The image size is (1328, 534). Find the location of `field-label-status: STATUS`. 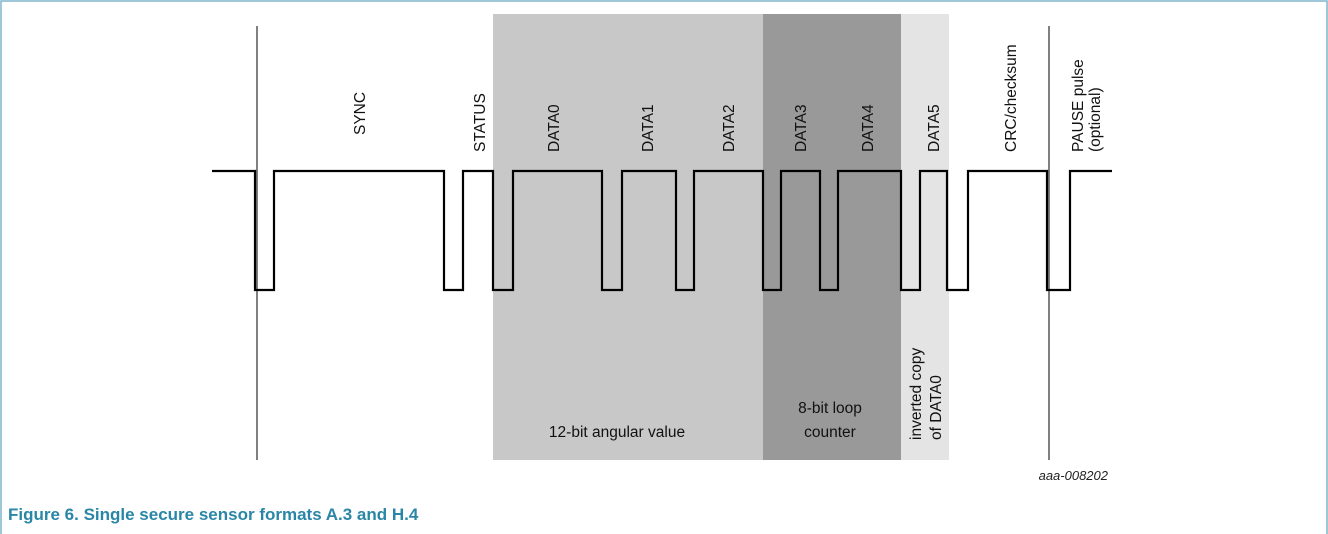

field-label-status: STATUS is located at coordinates (480, 122).